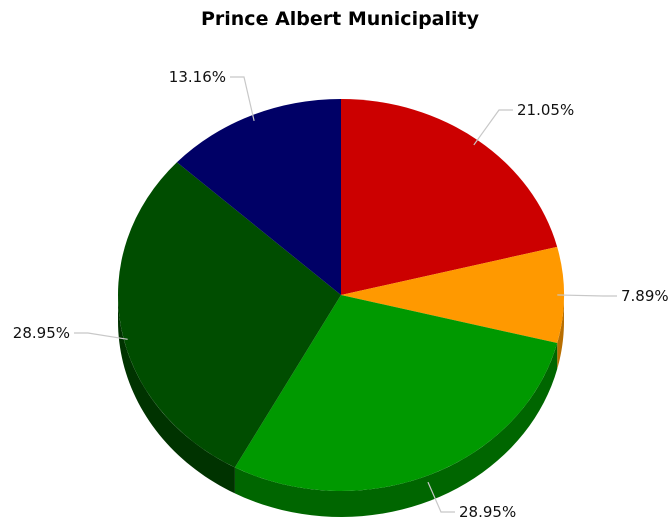  Describe the element at coordinates (340, 19) in the screenshot. I see `chart-title: Prince Albert Municipality` at that location.